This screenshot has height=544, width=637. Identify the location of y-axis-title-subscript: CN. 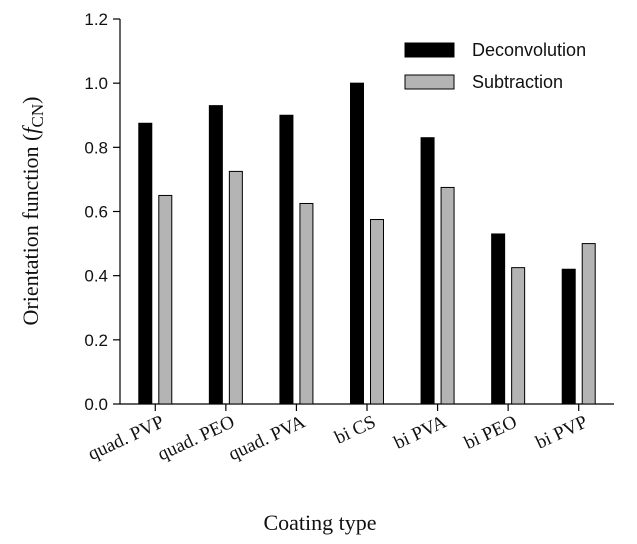
(37, 116).